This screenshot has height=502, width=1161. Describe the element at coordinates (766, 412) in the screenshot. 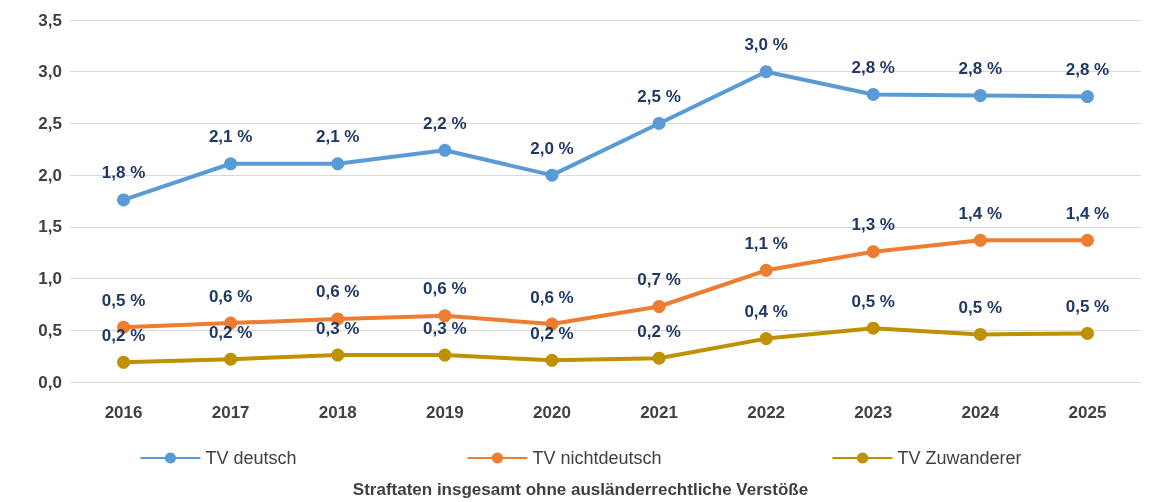

I see `x-tick-label: 2022` at that location.